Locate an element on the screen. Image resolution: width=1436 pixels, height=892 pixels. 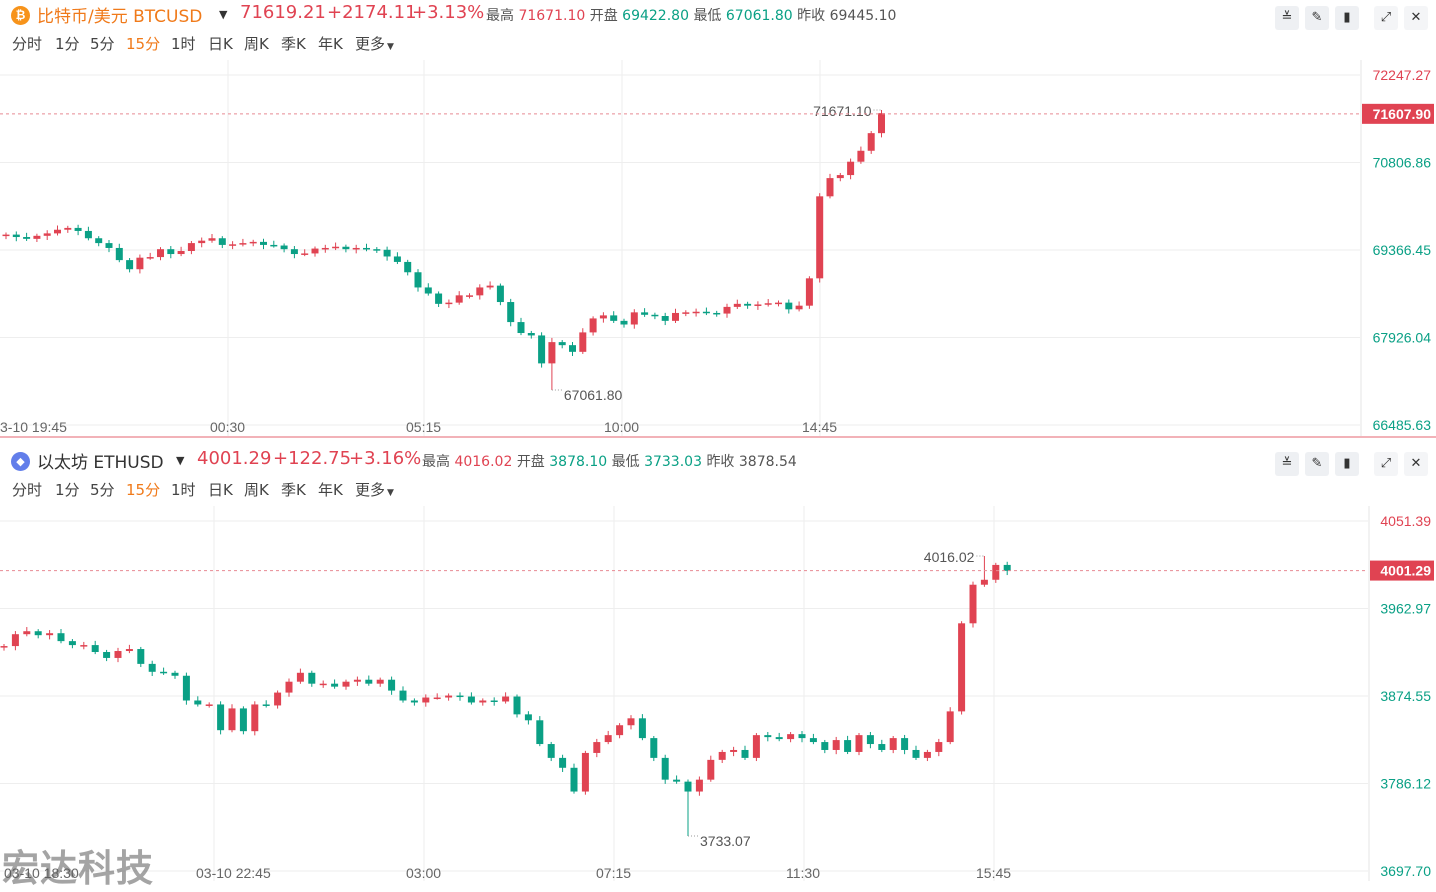
x-tick-label: 10:00 is located at coordinates (621, 427).